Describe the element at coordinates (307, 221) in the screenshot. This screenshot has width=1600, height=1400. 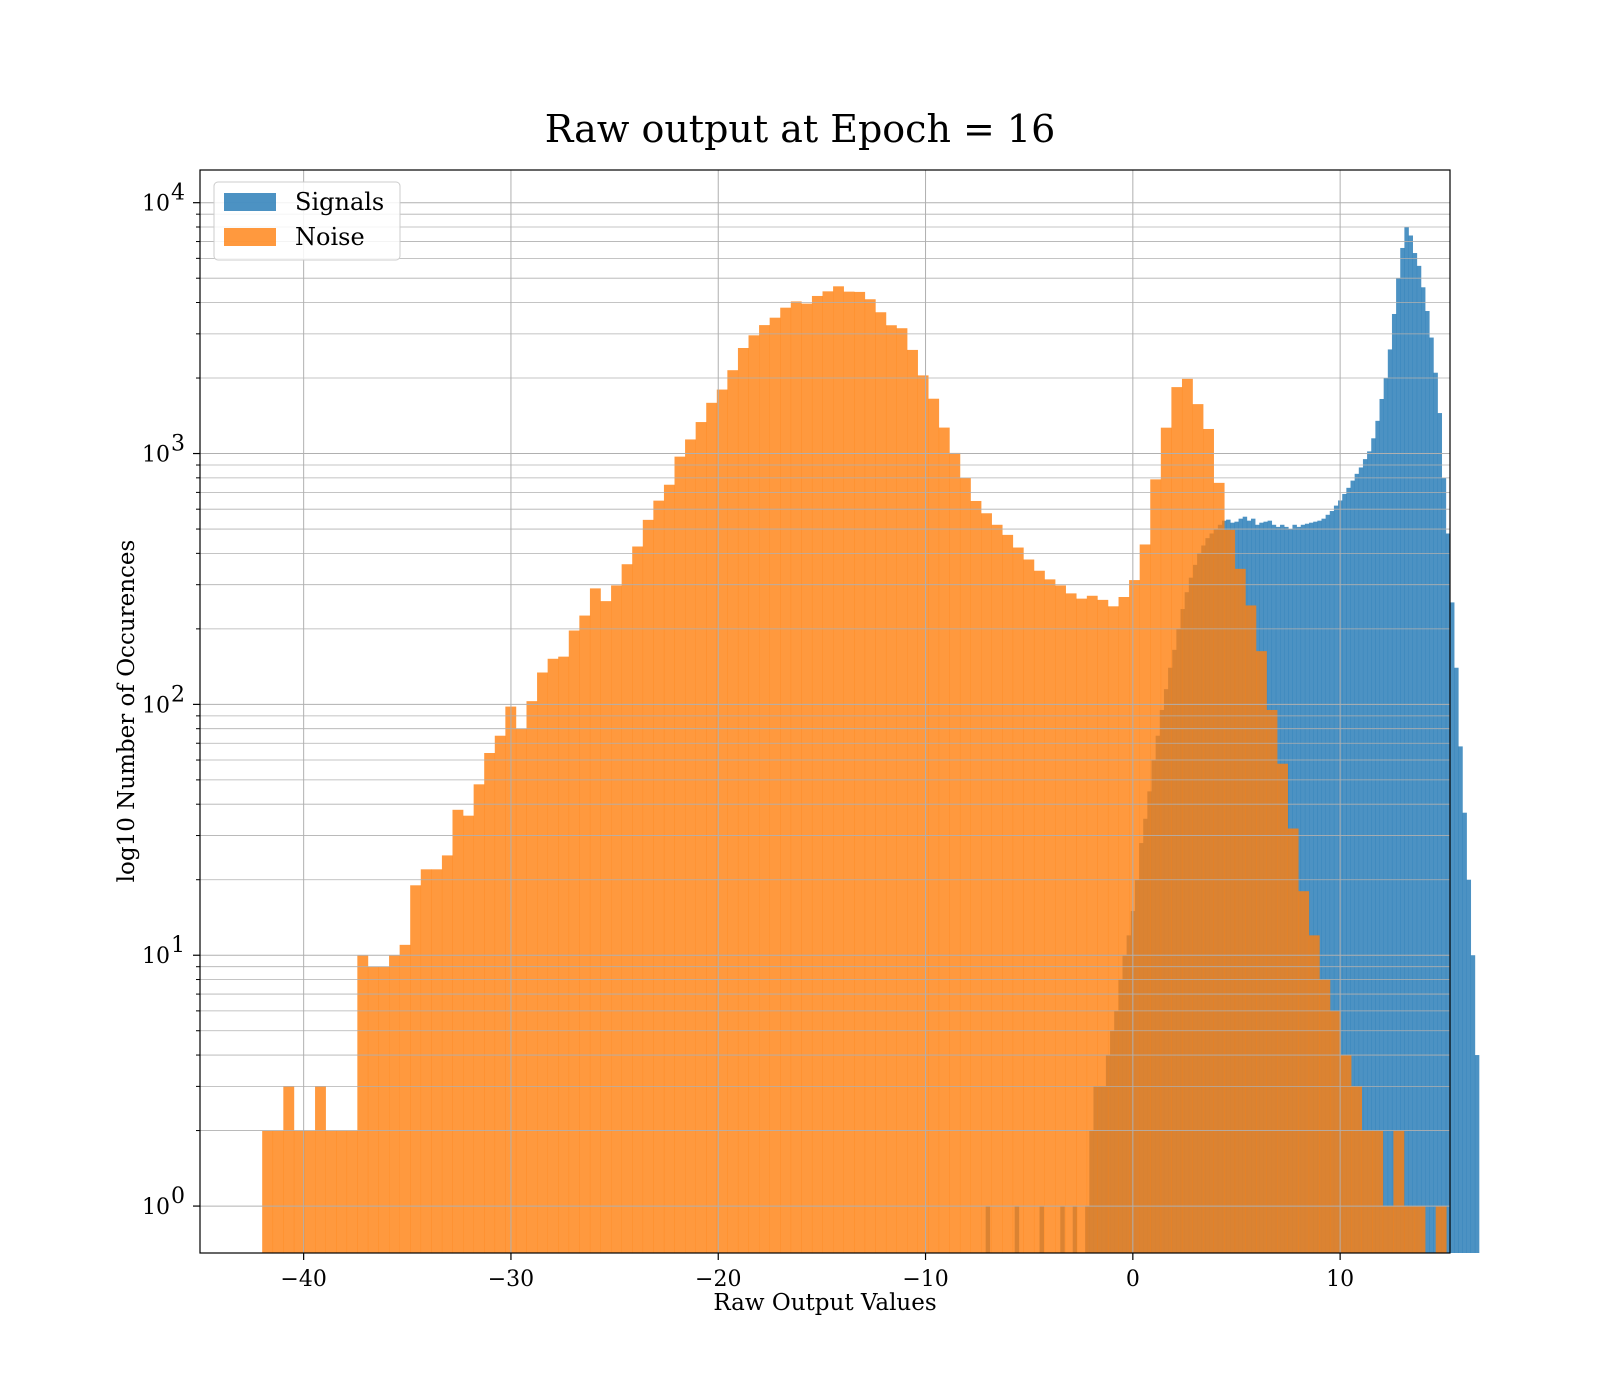
I see `legend: Signals Noise` at that location.